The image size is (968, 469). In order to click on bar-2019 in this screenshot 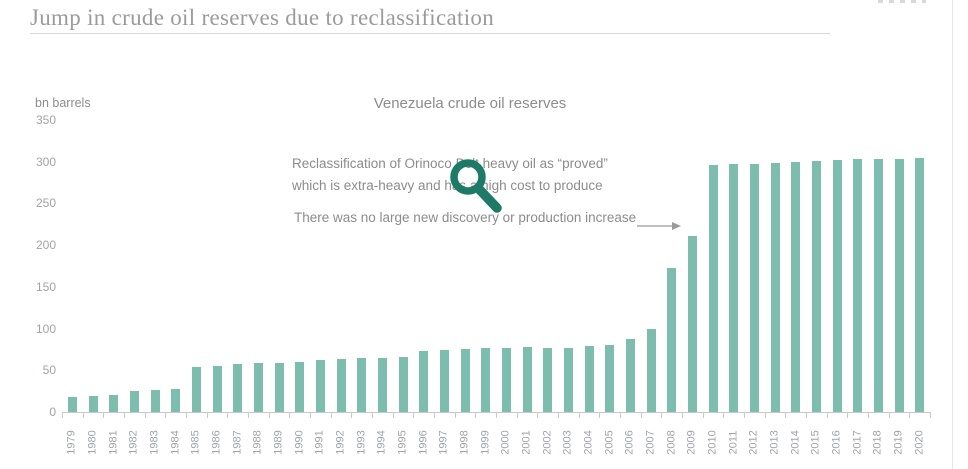, I will do `click(899, 285)`.